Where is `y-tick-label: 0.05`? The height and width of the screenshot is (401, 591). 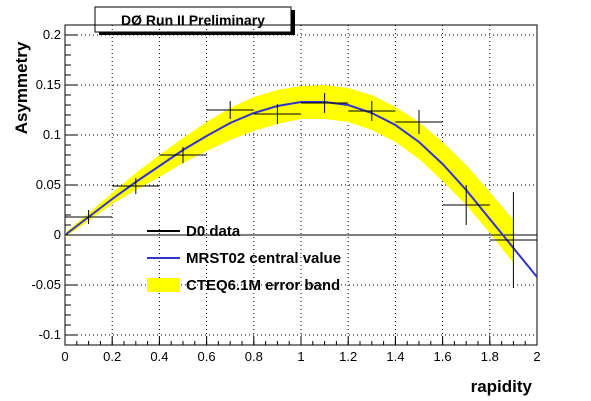
y-tick-label: 0.05 is located at coordinates (48, 184).